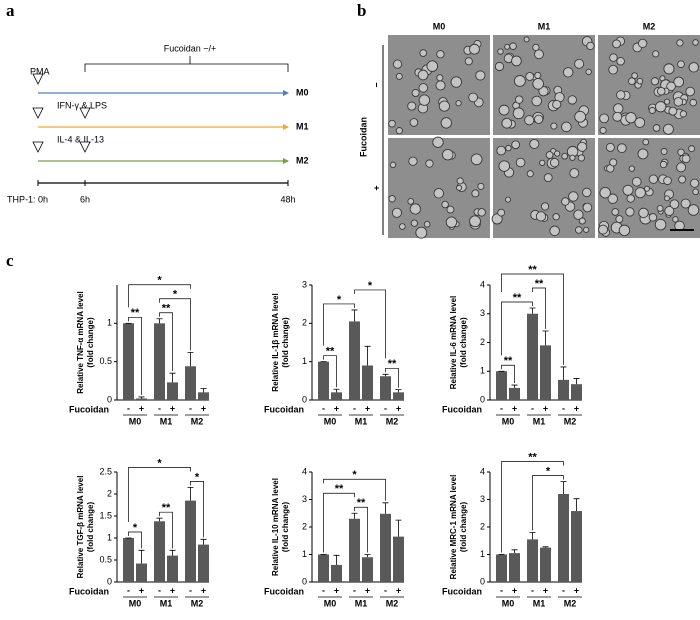 Image resolution: width=700 pixels, height=620 pixels. What do you see at coordinates (105, 361) in the screenshot?
I see `y-tick-label: 0.5` at bounding box center [105, 361].